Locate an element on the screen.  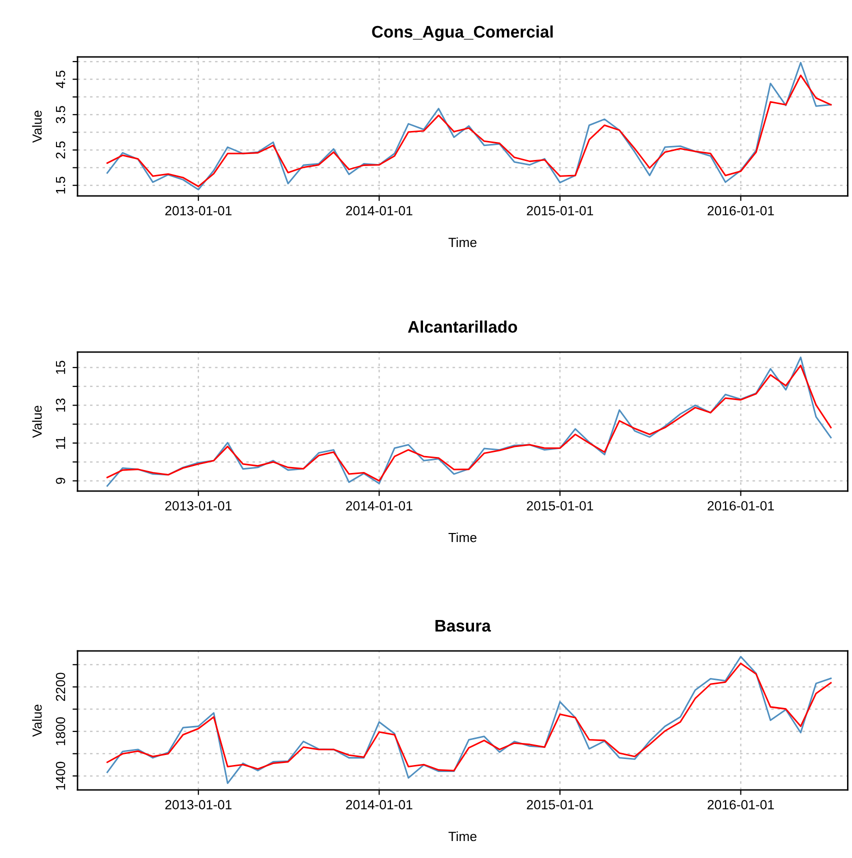
y-tick-label: 2200 is located at coordinates (61, 686).